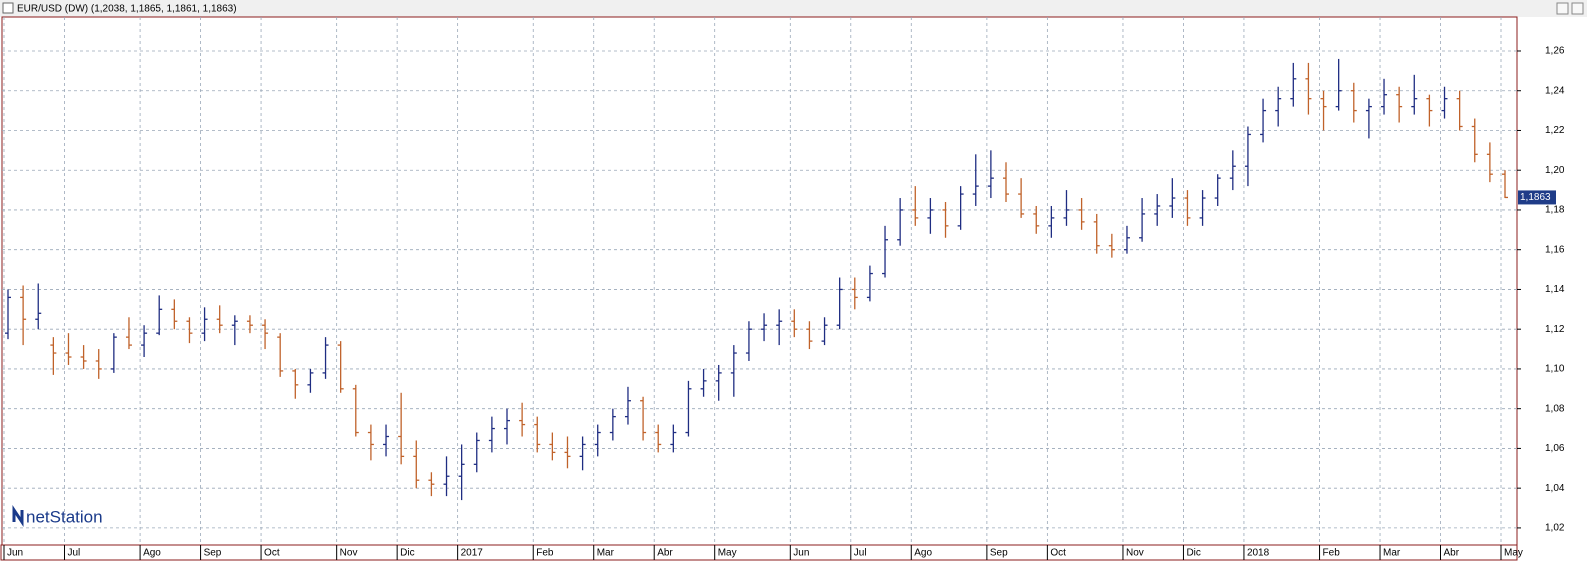 The width and height of the screenshot is (1587, 569). What do you see at coordinates (1555, 130) in the screenshot?
I see `y-tick-label: 1,22` at bounding box center [1555, 130].